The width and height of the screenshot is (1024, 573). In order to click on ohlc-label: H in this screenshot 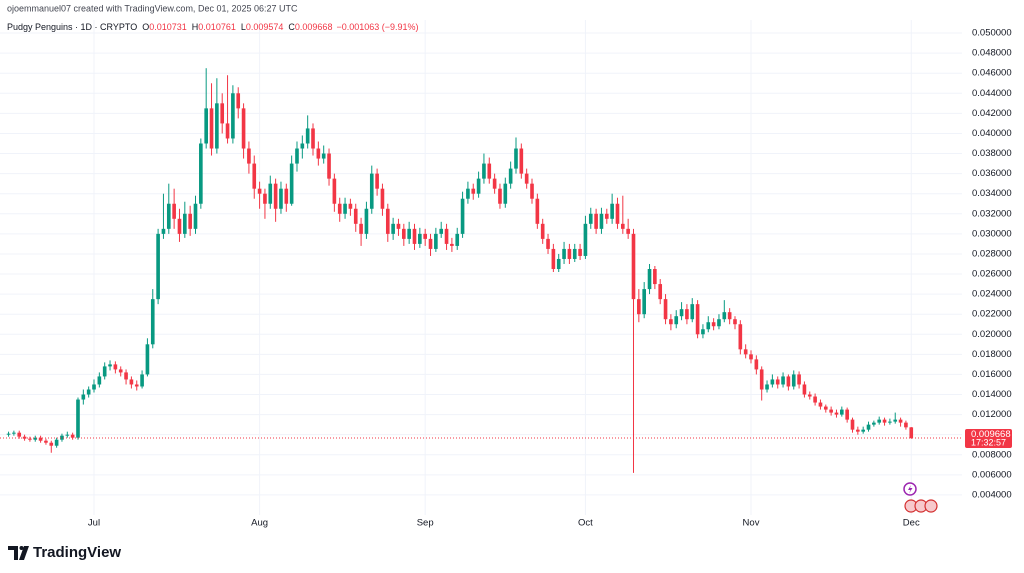, I will do `click(195, 27)`.